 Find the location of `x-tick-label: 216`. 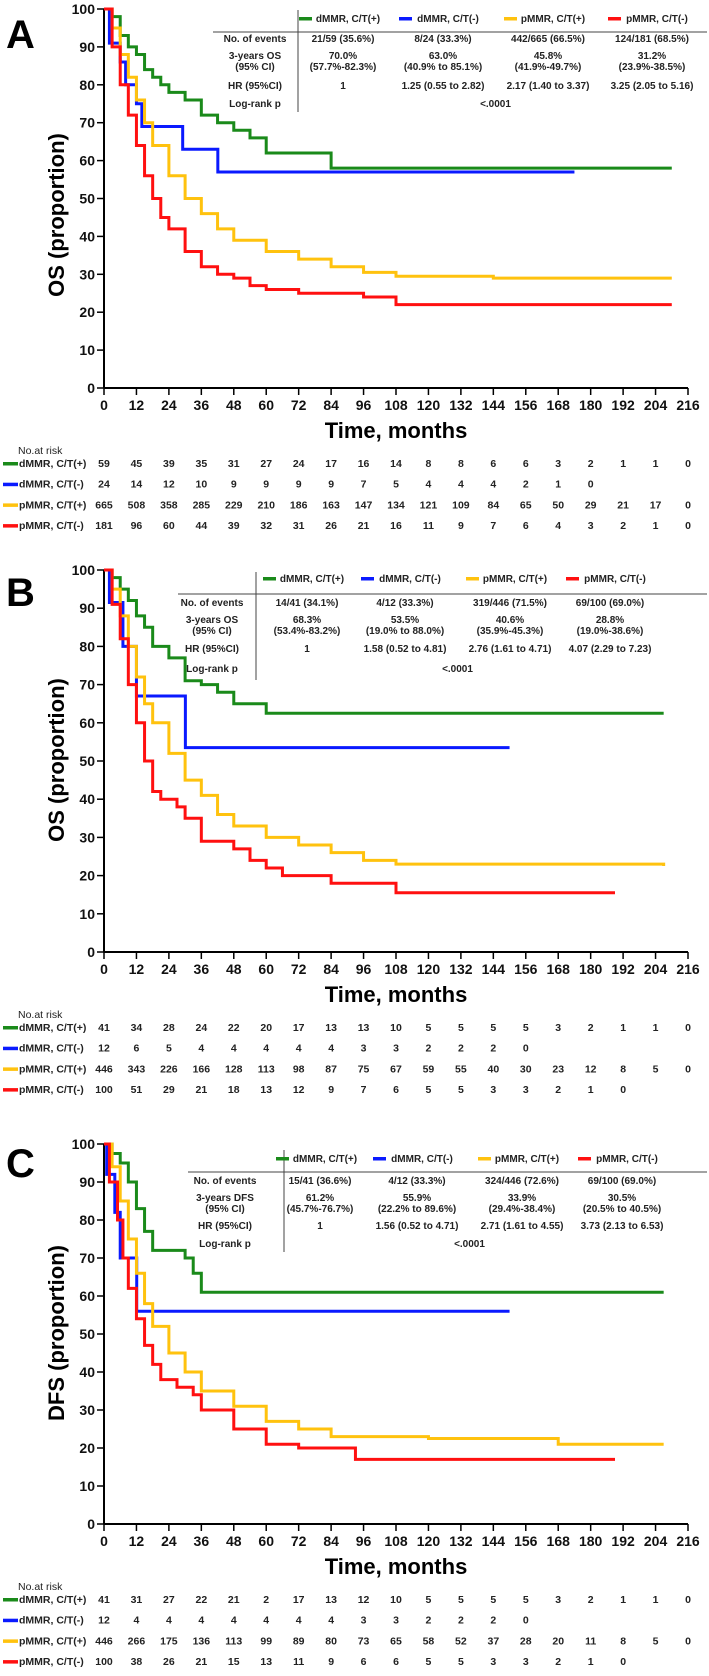

x-tick-label: 216 is located at coordinates (688, 969).